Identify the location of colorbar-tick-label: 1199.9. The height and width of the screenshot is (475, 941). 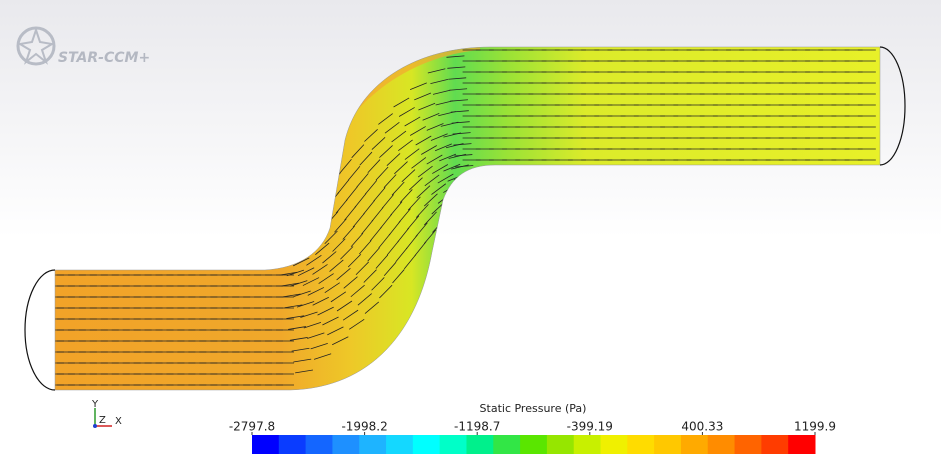
(815, 427).